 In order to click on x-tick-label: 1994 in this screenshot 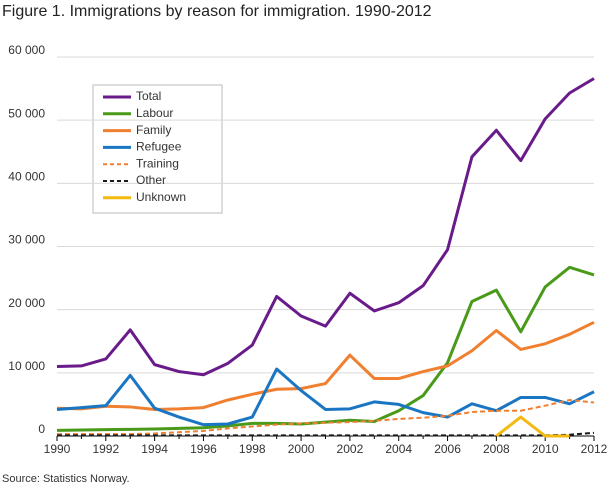, I will do `click(154, 449)`.